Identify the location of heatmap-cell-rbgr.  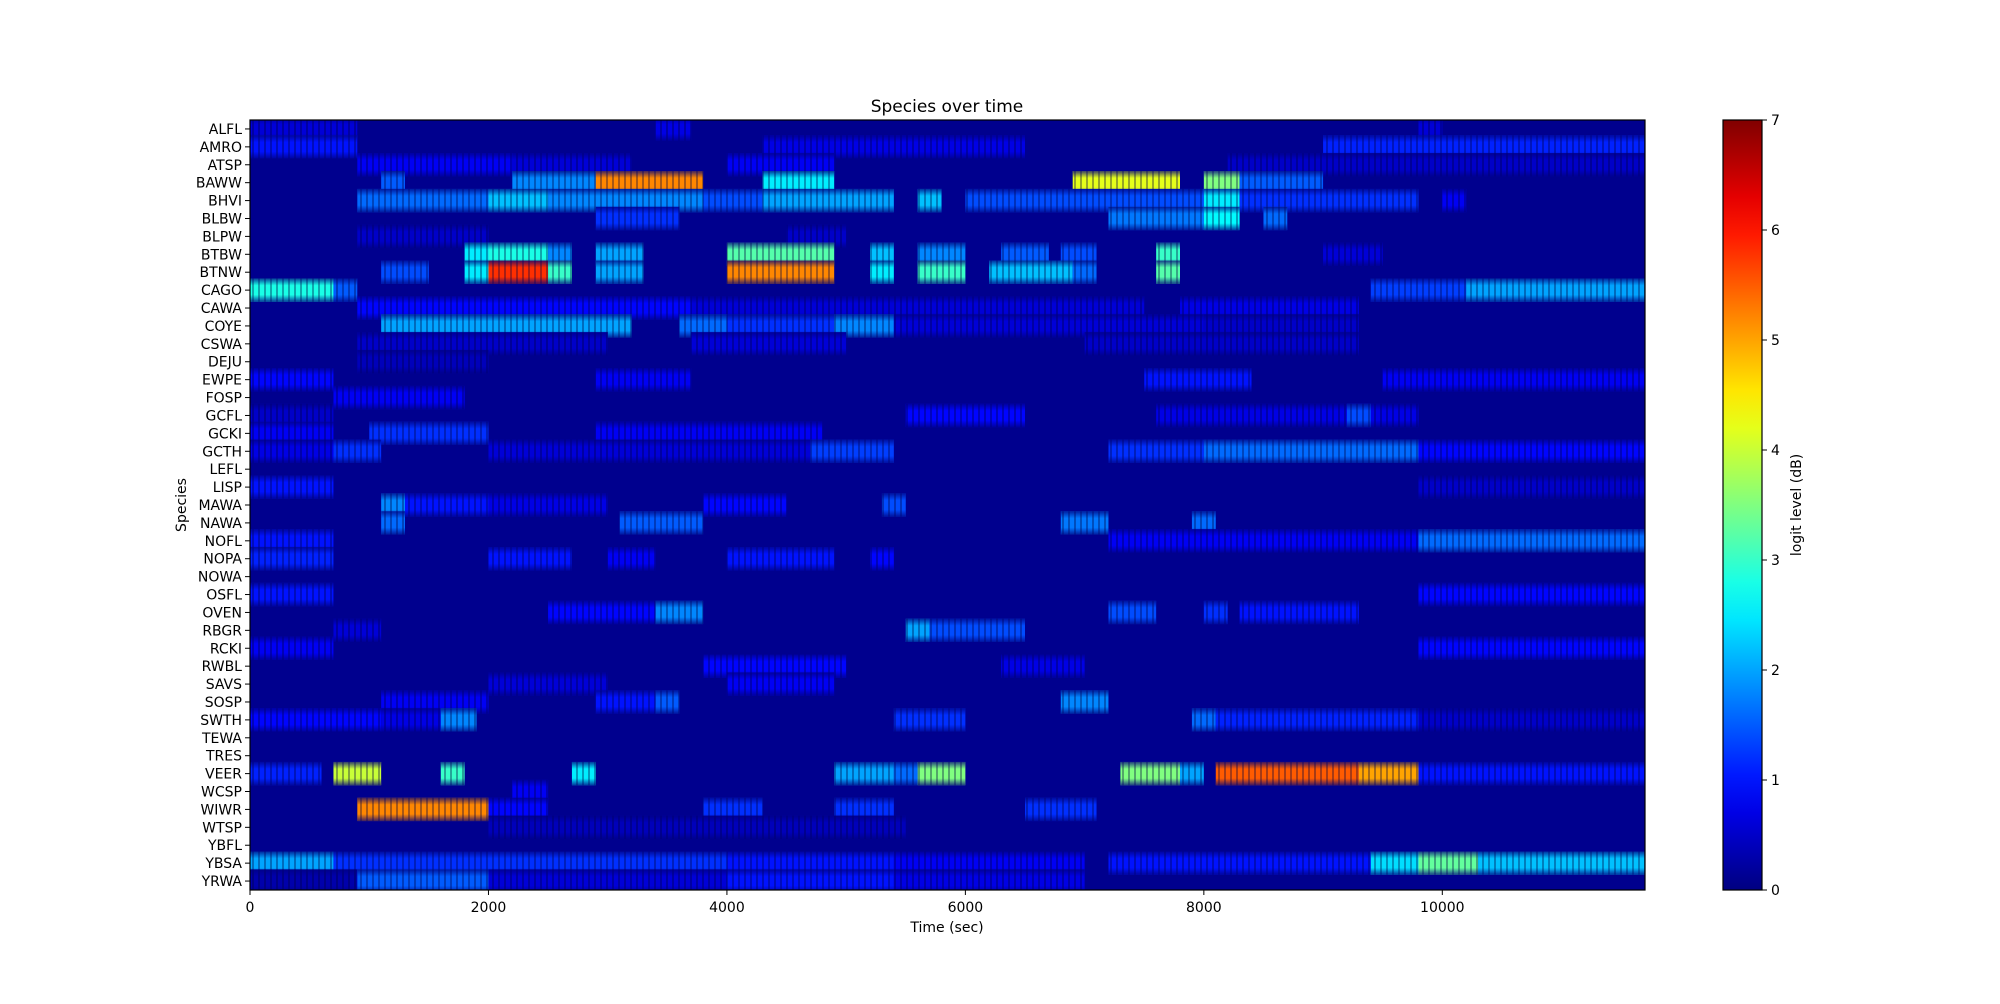
(357, 630).